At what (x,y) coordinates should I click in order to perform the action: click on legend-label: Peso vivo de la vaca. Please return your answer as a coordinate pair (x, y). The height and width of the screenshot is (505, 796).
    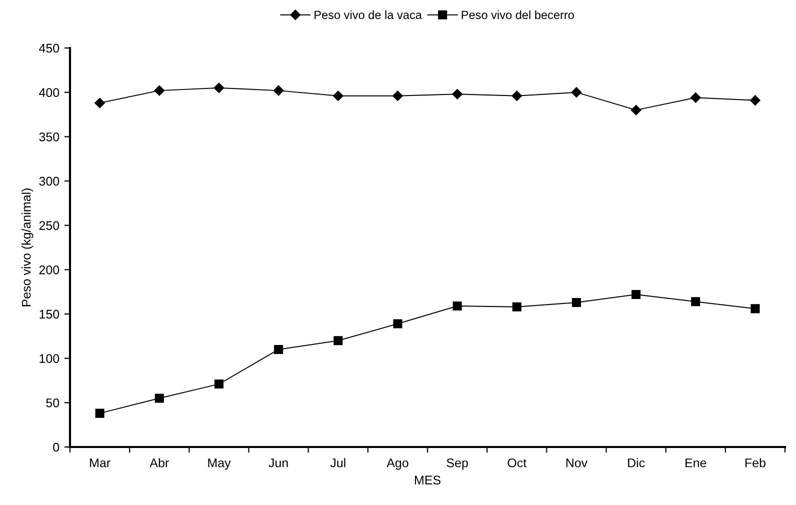
    Looking at the image, I should click on (368, 15).